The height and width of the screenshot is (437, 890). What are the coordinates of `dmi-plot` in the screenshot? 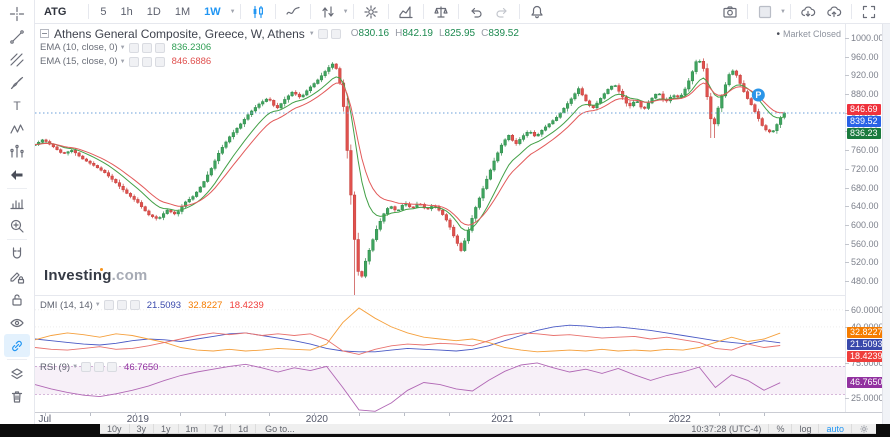 It's located at (439, 326).